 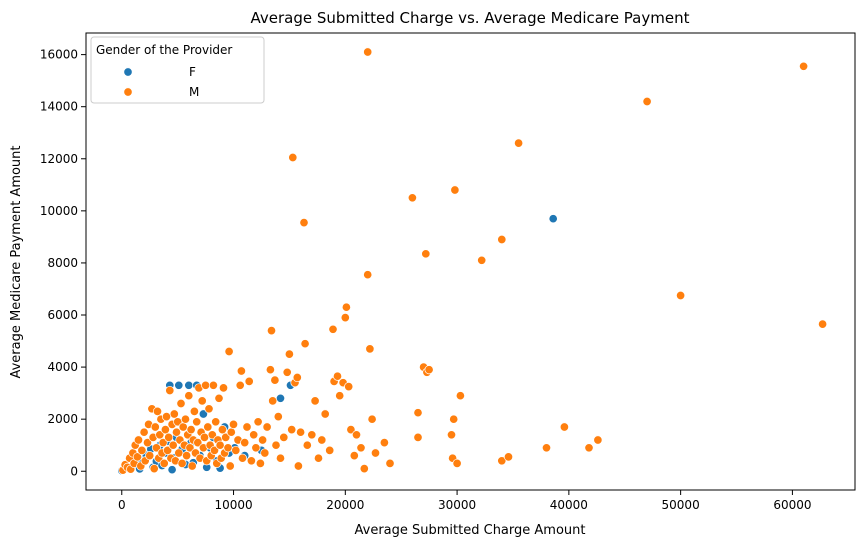 What do you see at coordinates (62, 367) in the screenshot?
I see `y-tick-label: 4000` at bounding box center [62, 367].